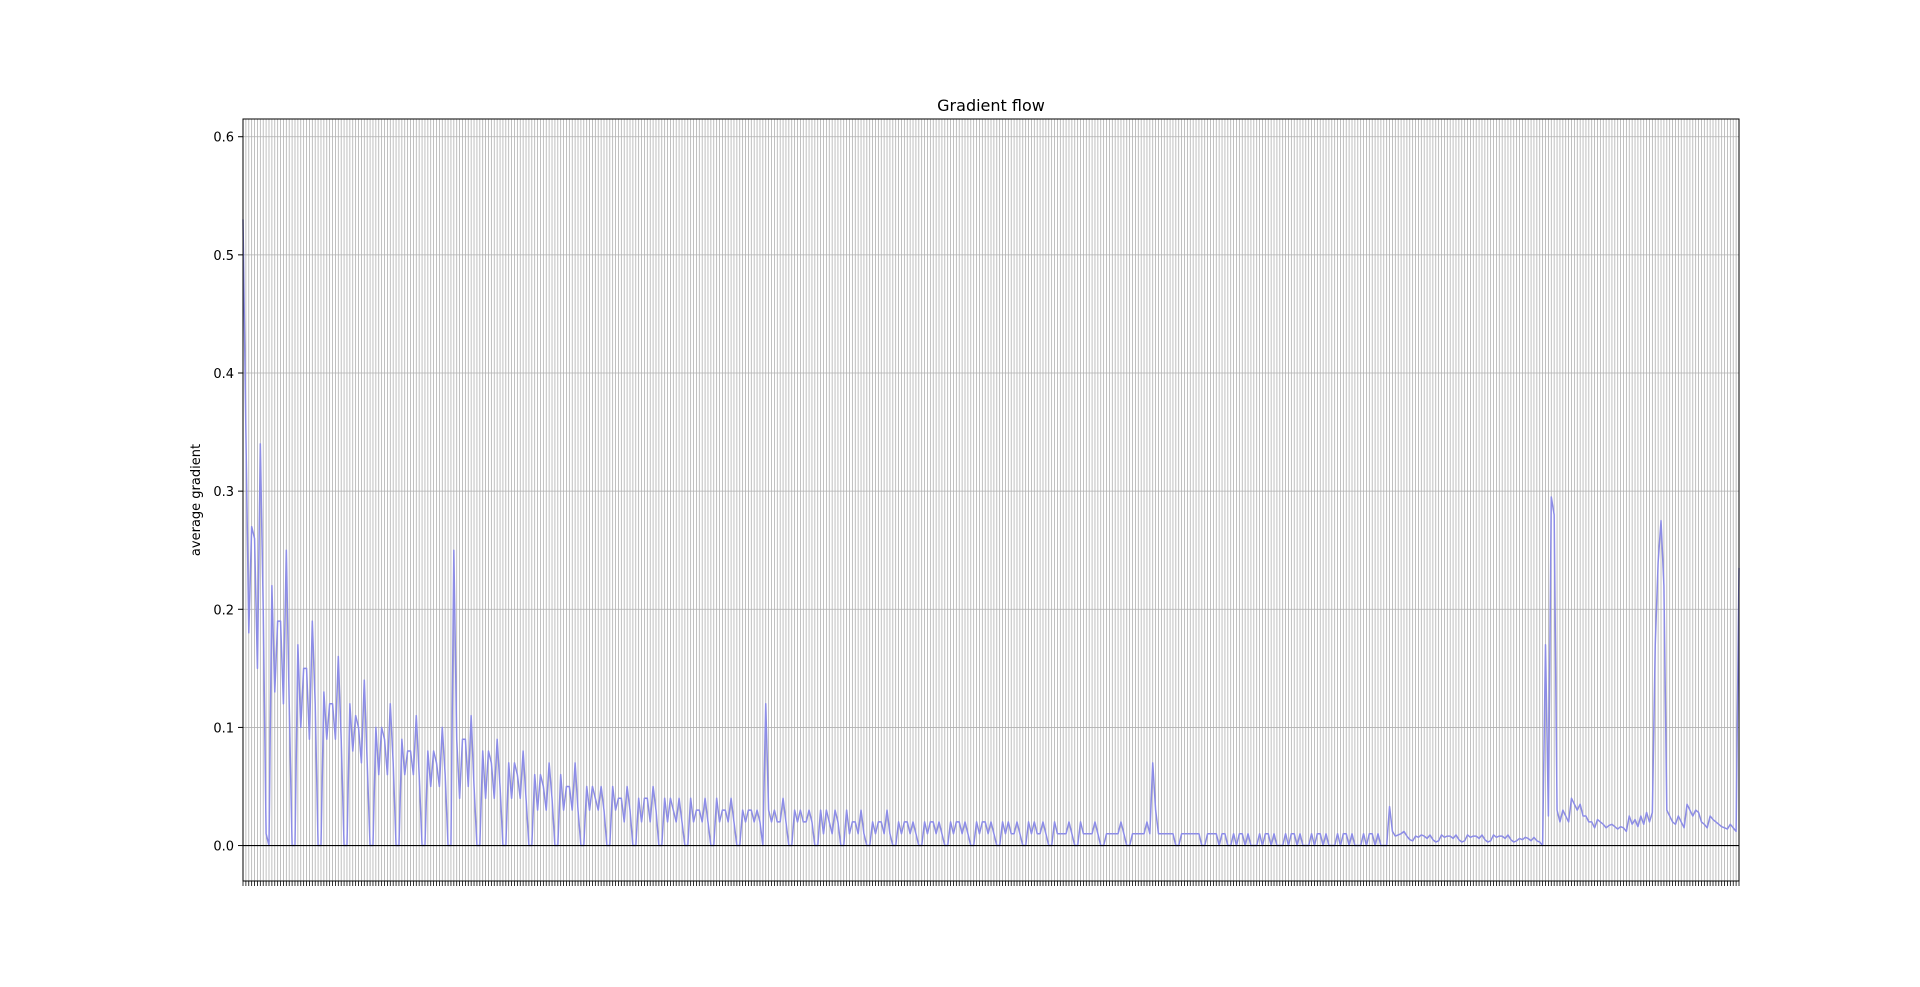 This screenshot has width=1920, height=987. Describe the element at coordinates (991, 105) in the screenshot. I see `chart-title: Gradient flow` at that location.